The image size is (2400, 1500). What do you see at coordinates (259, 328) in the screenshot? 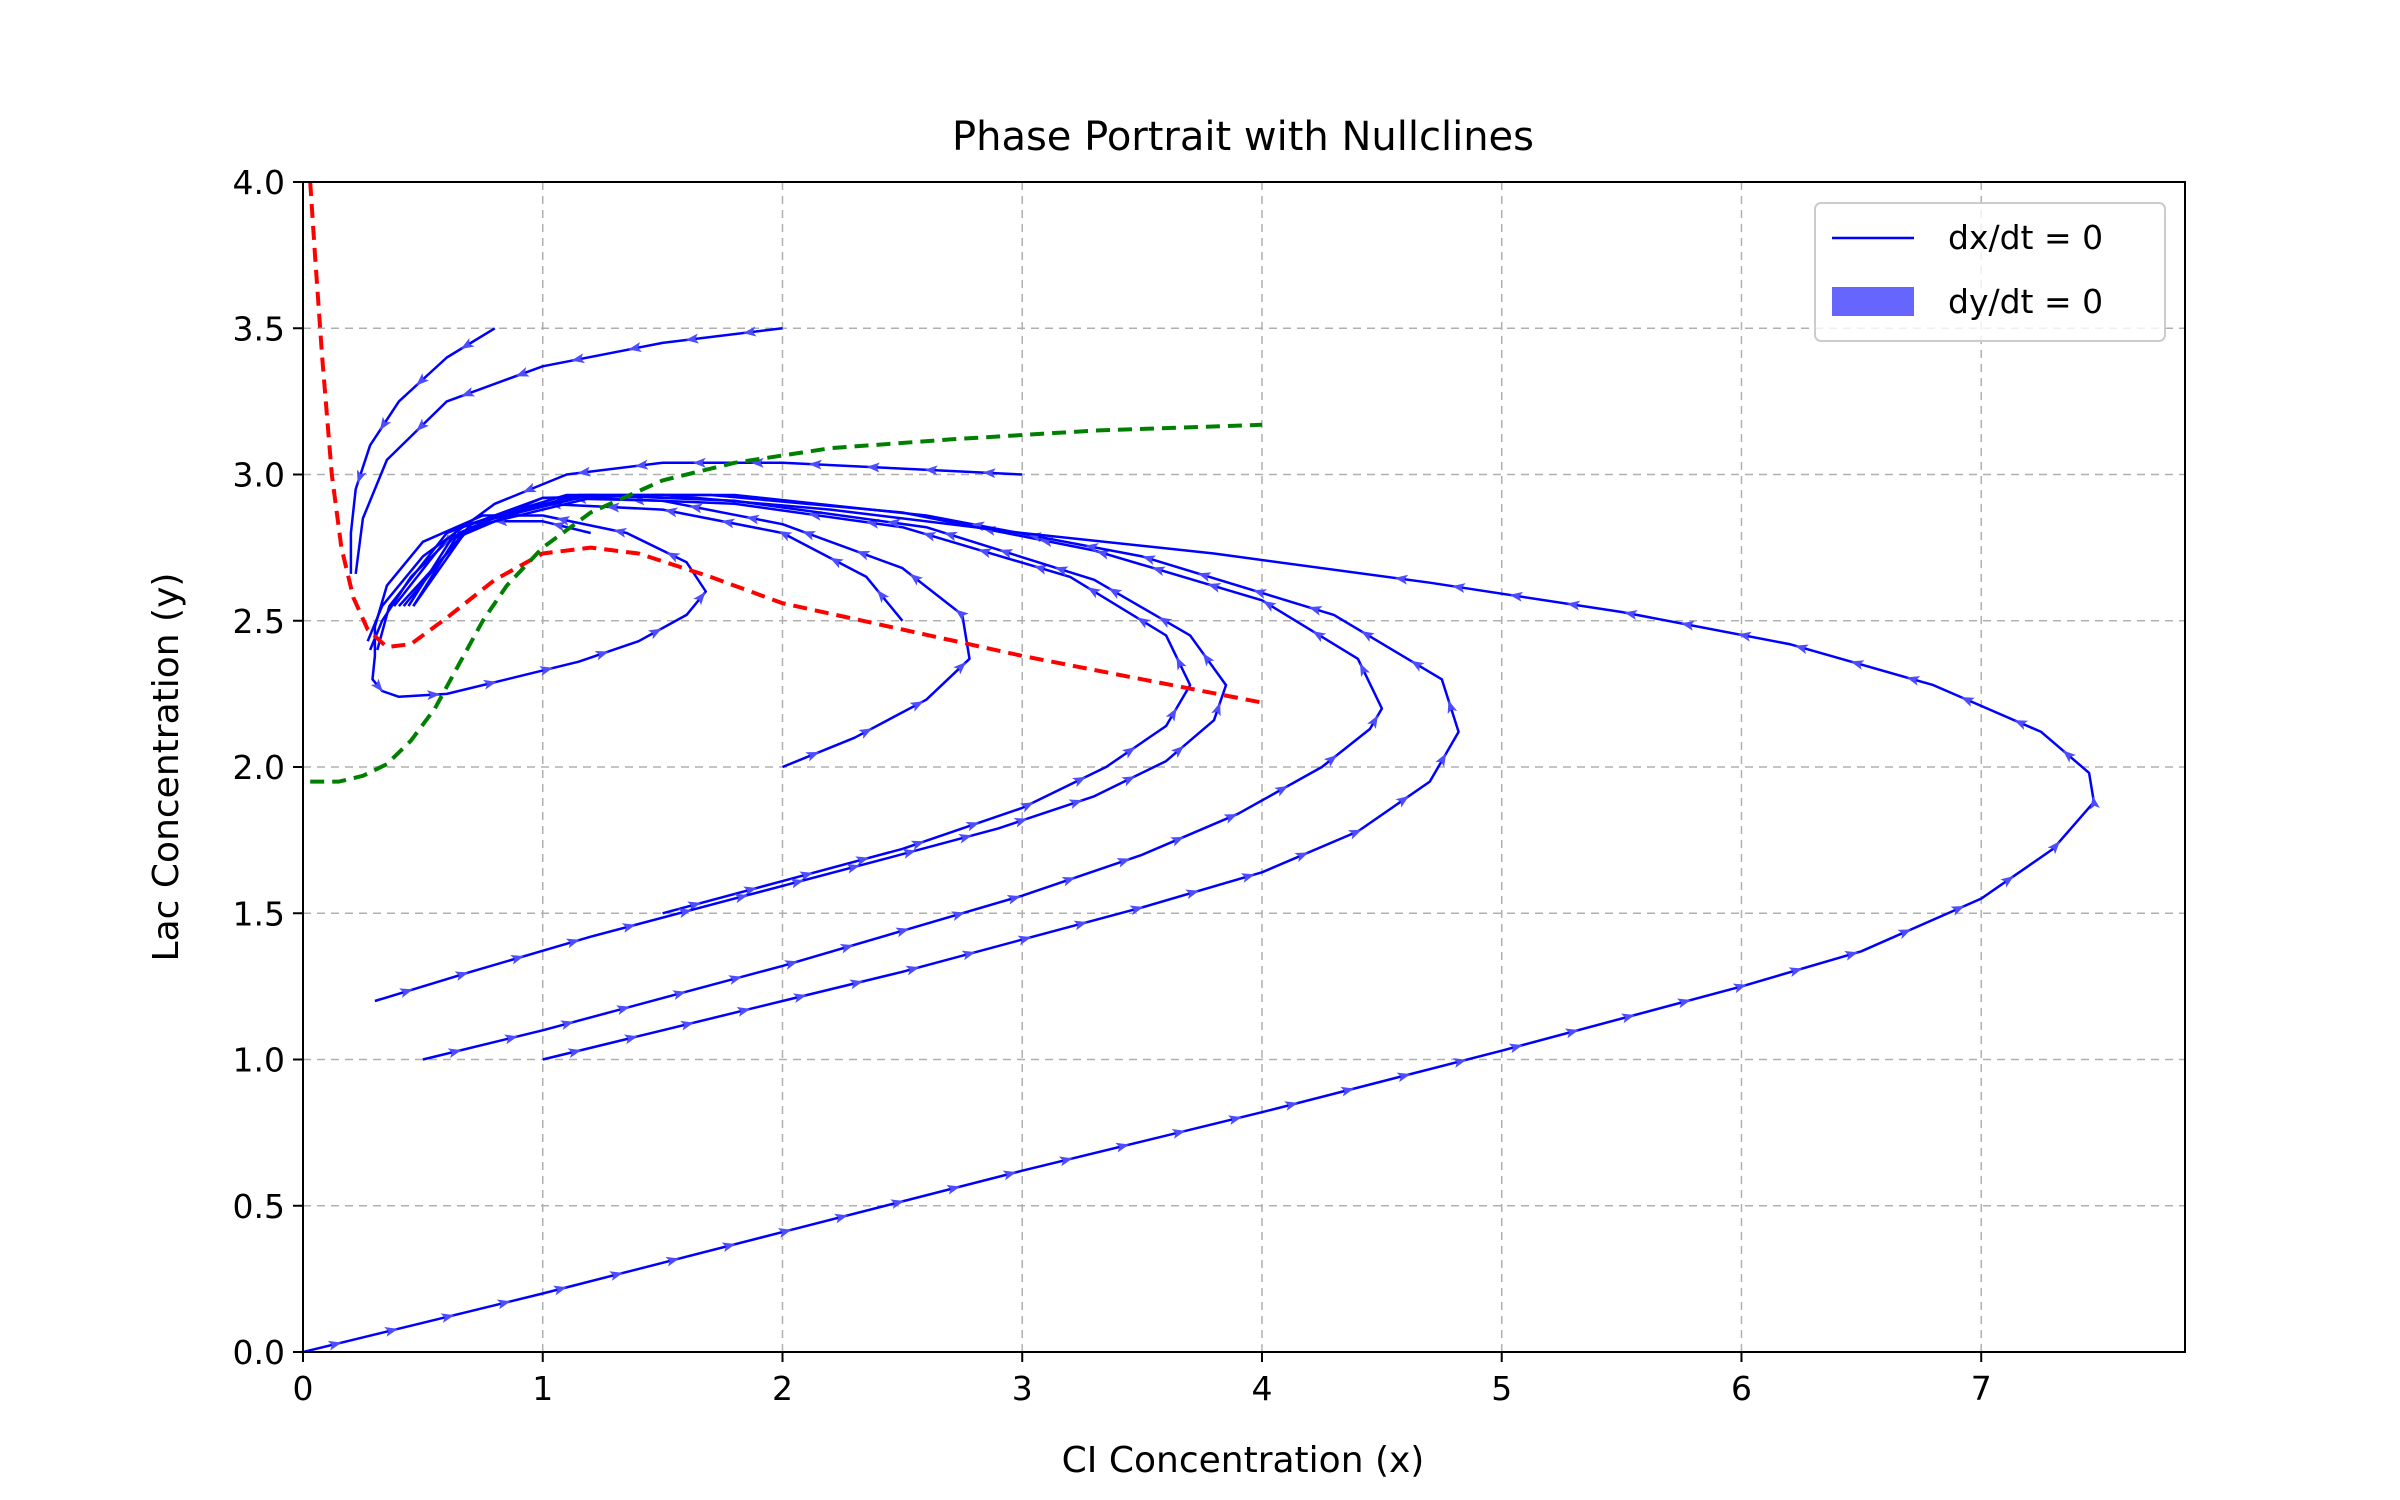
I see `y-tick-label: 3.5` at bounding box center [259, 328].